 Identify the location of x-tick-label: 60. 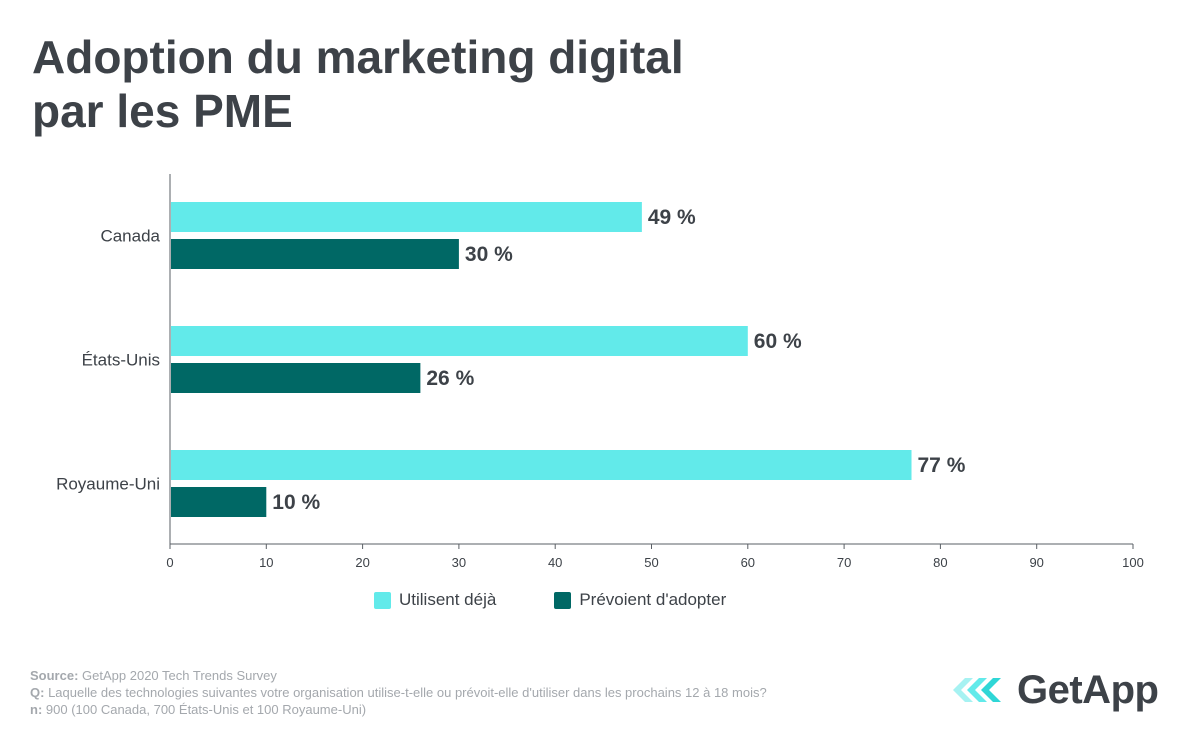
(748, 562).